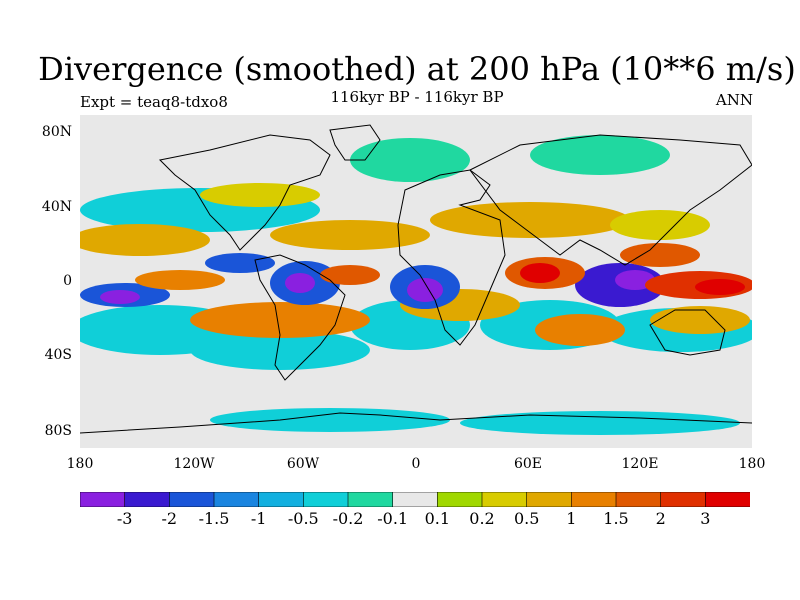 This screenshot has width=800, height=600. What do you see at coordinates (154, 102) in the screenshot?
I see `experiment-label: Expt = teaq8-tdxo8` at bounding box center [154, 102].